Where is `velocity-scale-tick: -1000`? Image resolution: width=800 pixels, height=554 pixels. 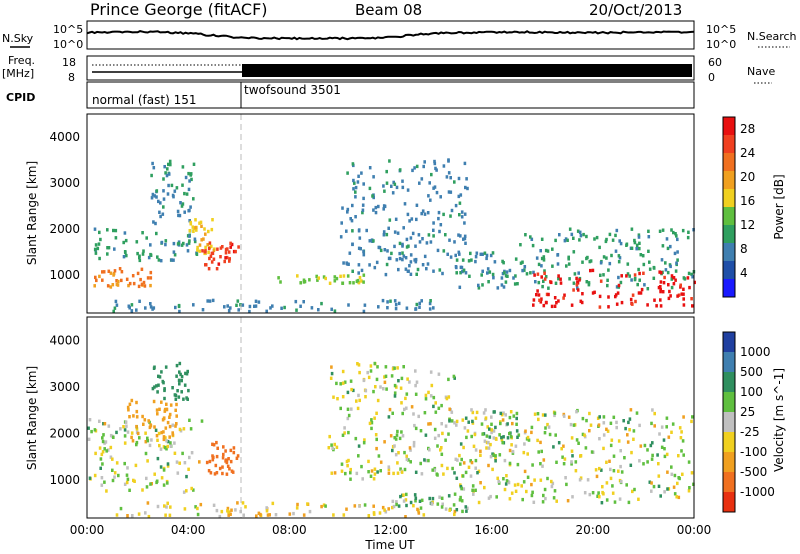 velocity-scale-tick: -1000 is located at coordinates (757, 492).